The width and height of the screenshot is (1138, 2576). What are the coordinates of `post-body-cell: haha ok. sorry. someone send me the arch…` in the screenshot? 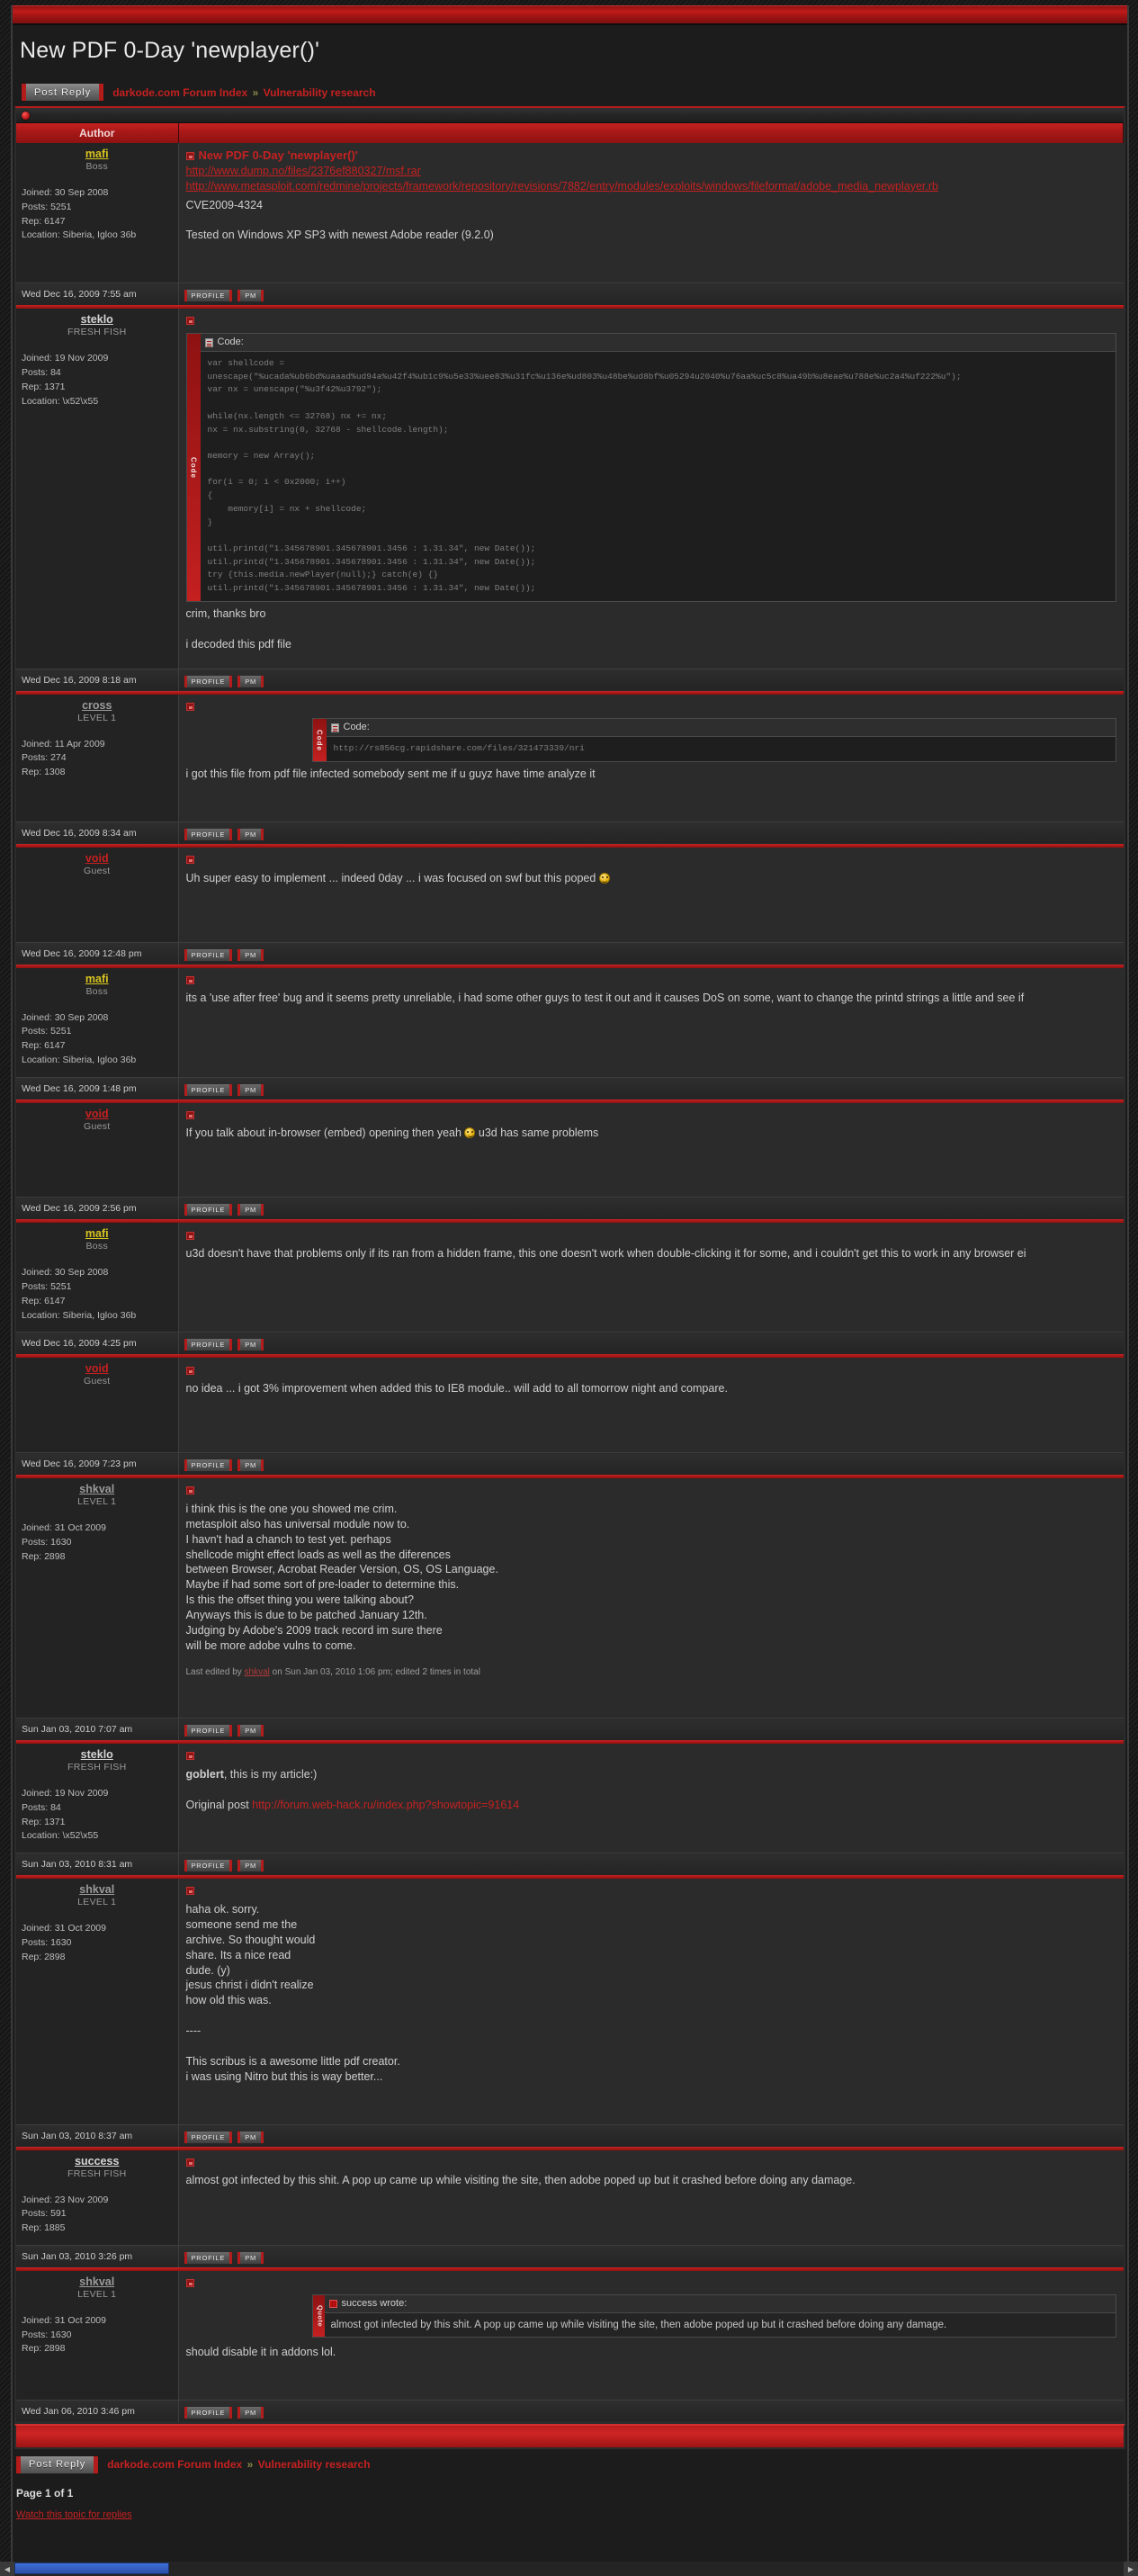 It's located at (651, 2002).